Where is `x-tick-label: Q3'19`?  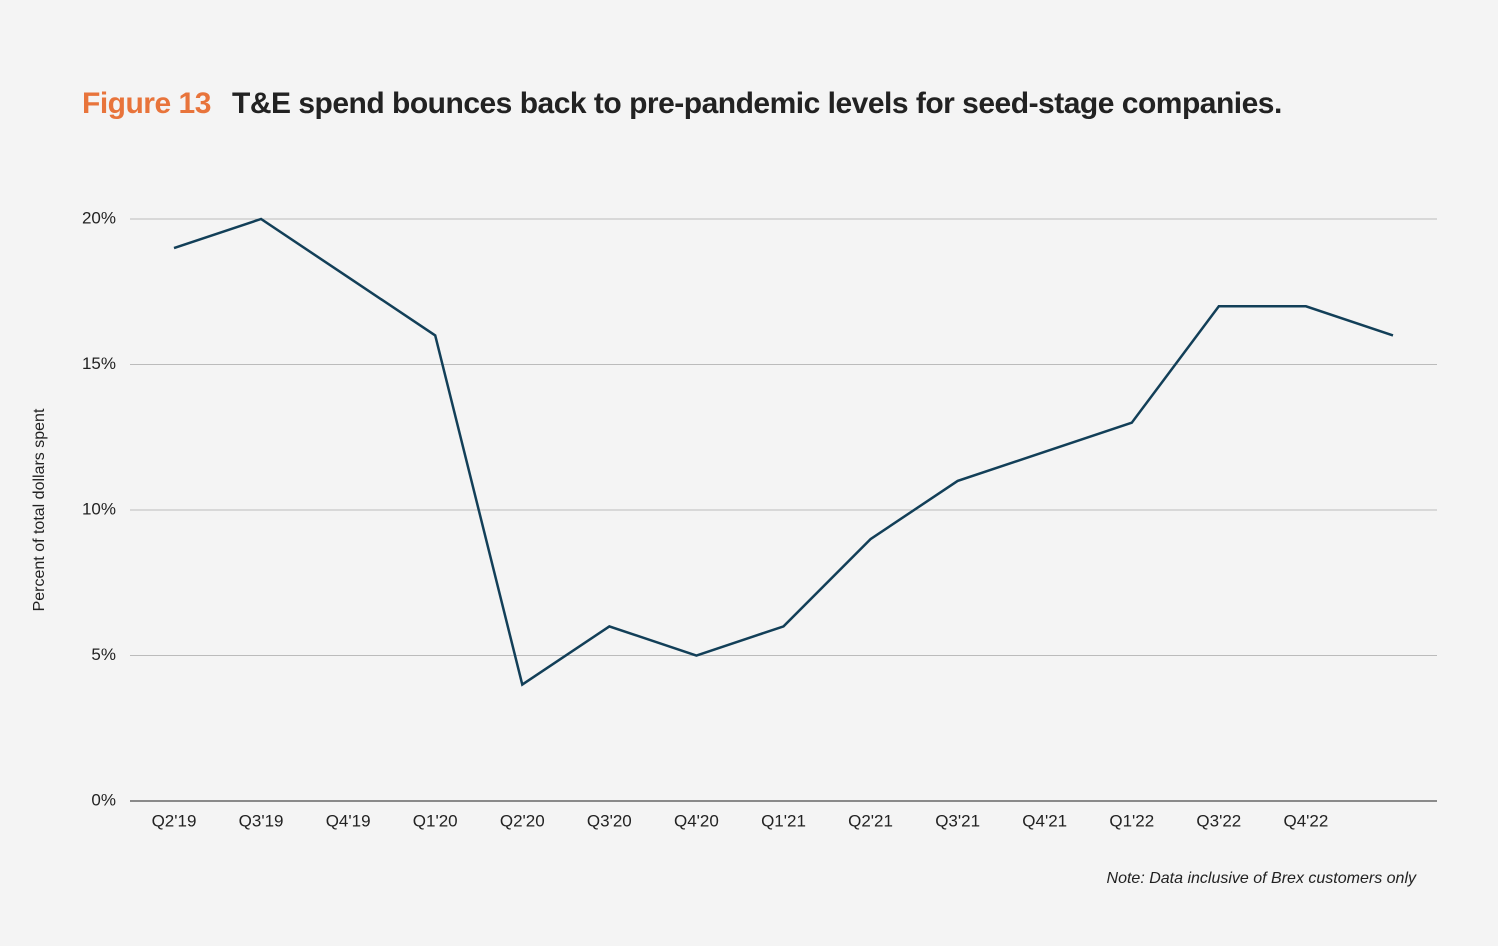 x-tick-label: Q3'19 is located at coordinates (261, 820).